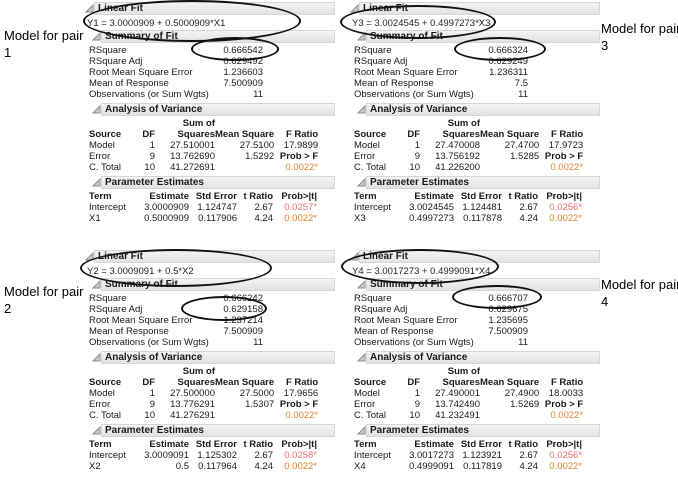  I want to click on anova-cell, so click(509, 415).